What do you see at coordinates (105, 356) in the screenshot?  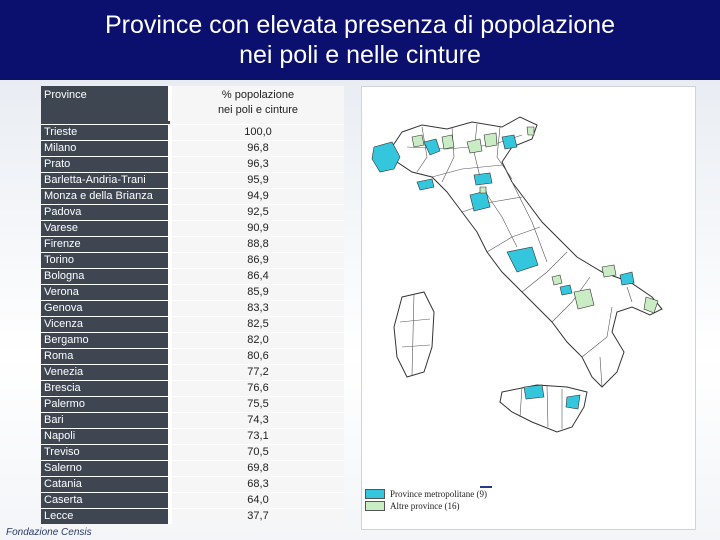 I see `province-name: Roma` at bounding box center [105, 356].